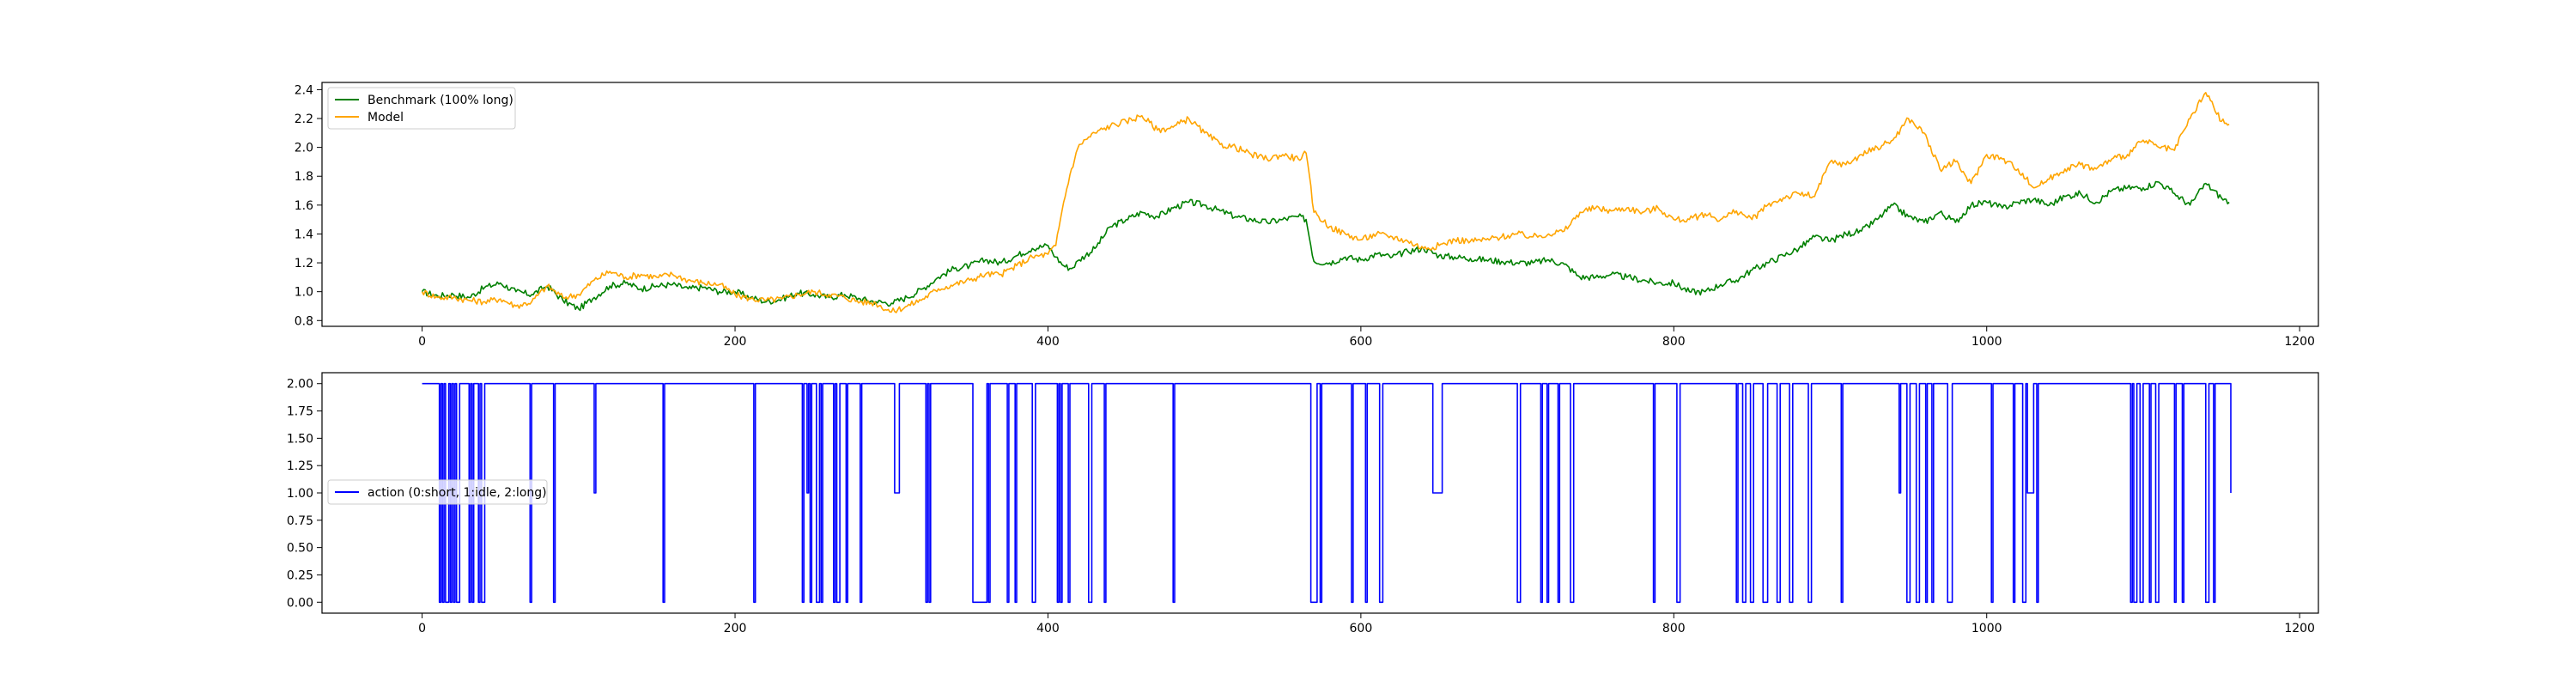 The image size is (2576, 687). What do you see at coordinates (300, 412) in the screenshot?
I see `y-tick-label: 1.75` at bounding box center [300, 412].